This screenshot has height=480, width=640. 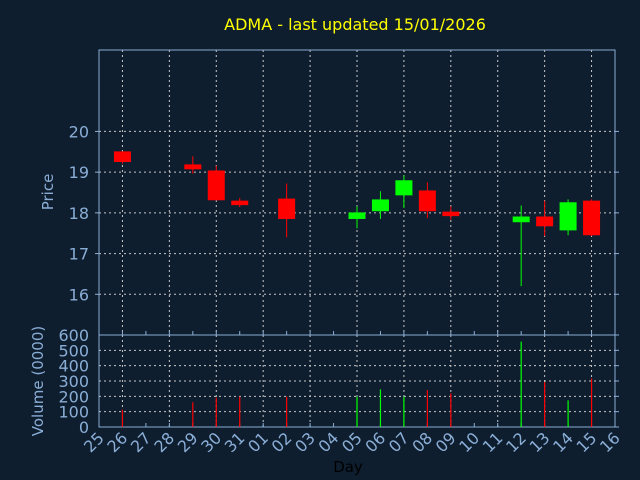 What do you see at coordinates (610, 442) in the screenshot?
I see `x-tick-label: 16` at bounding box center [610, 442].